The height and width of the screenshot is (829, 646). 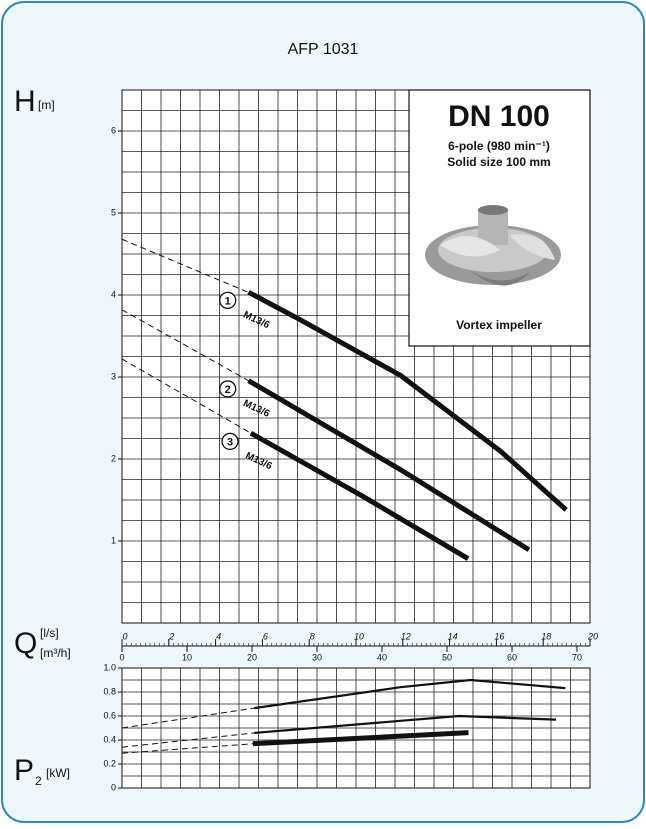 What do you see at coordinates (121, 657) in the screenshot?
I see `x2-tick-label: 0` at bounding box center [121, 657].